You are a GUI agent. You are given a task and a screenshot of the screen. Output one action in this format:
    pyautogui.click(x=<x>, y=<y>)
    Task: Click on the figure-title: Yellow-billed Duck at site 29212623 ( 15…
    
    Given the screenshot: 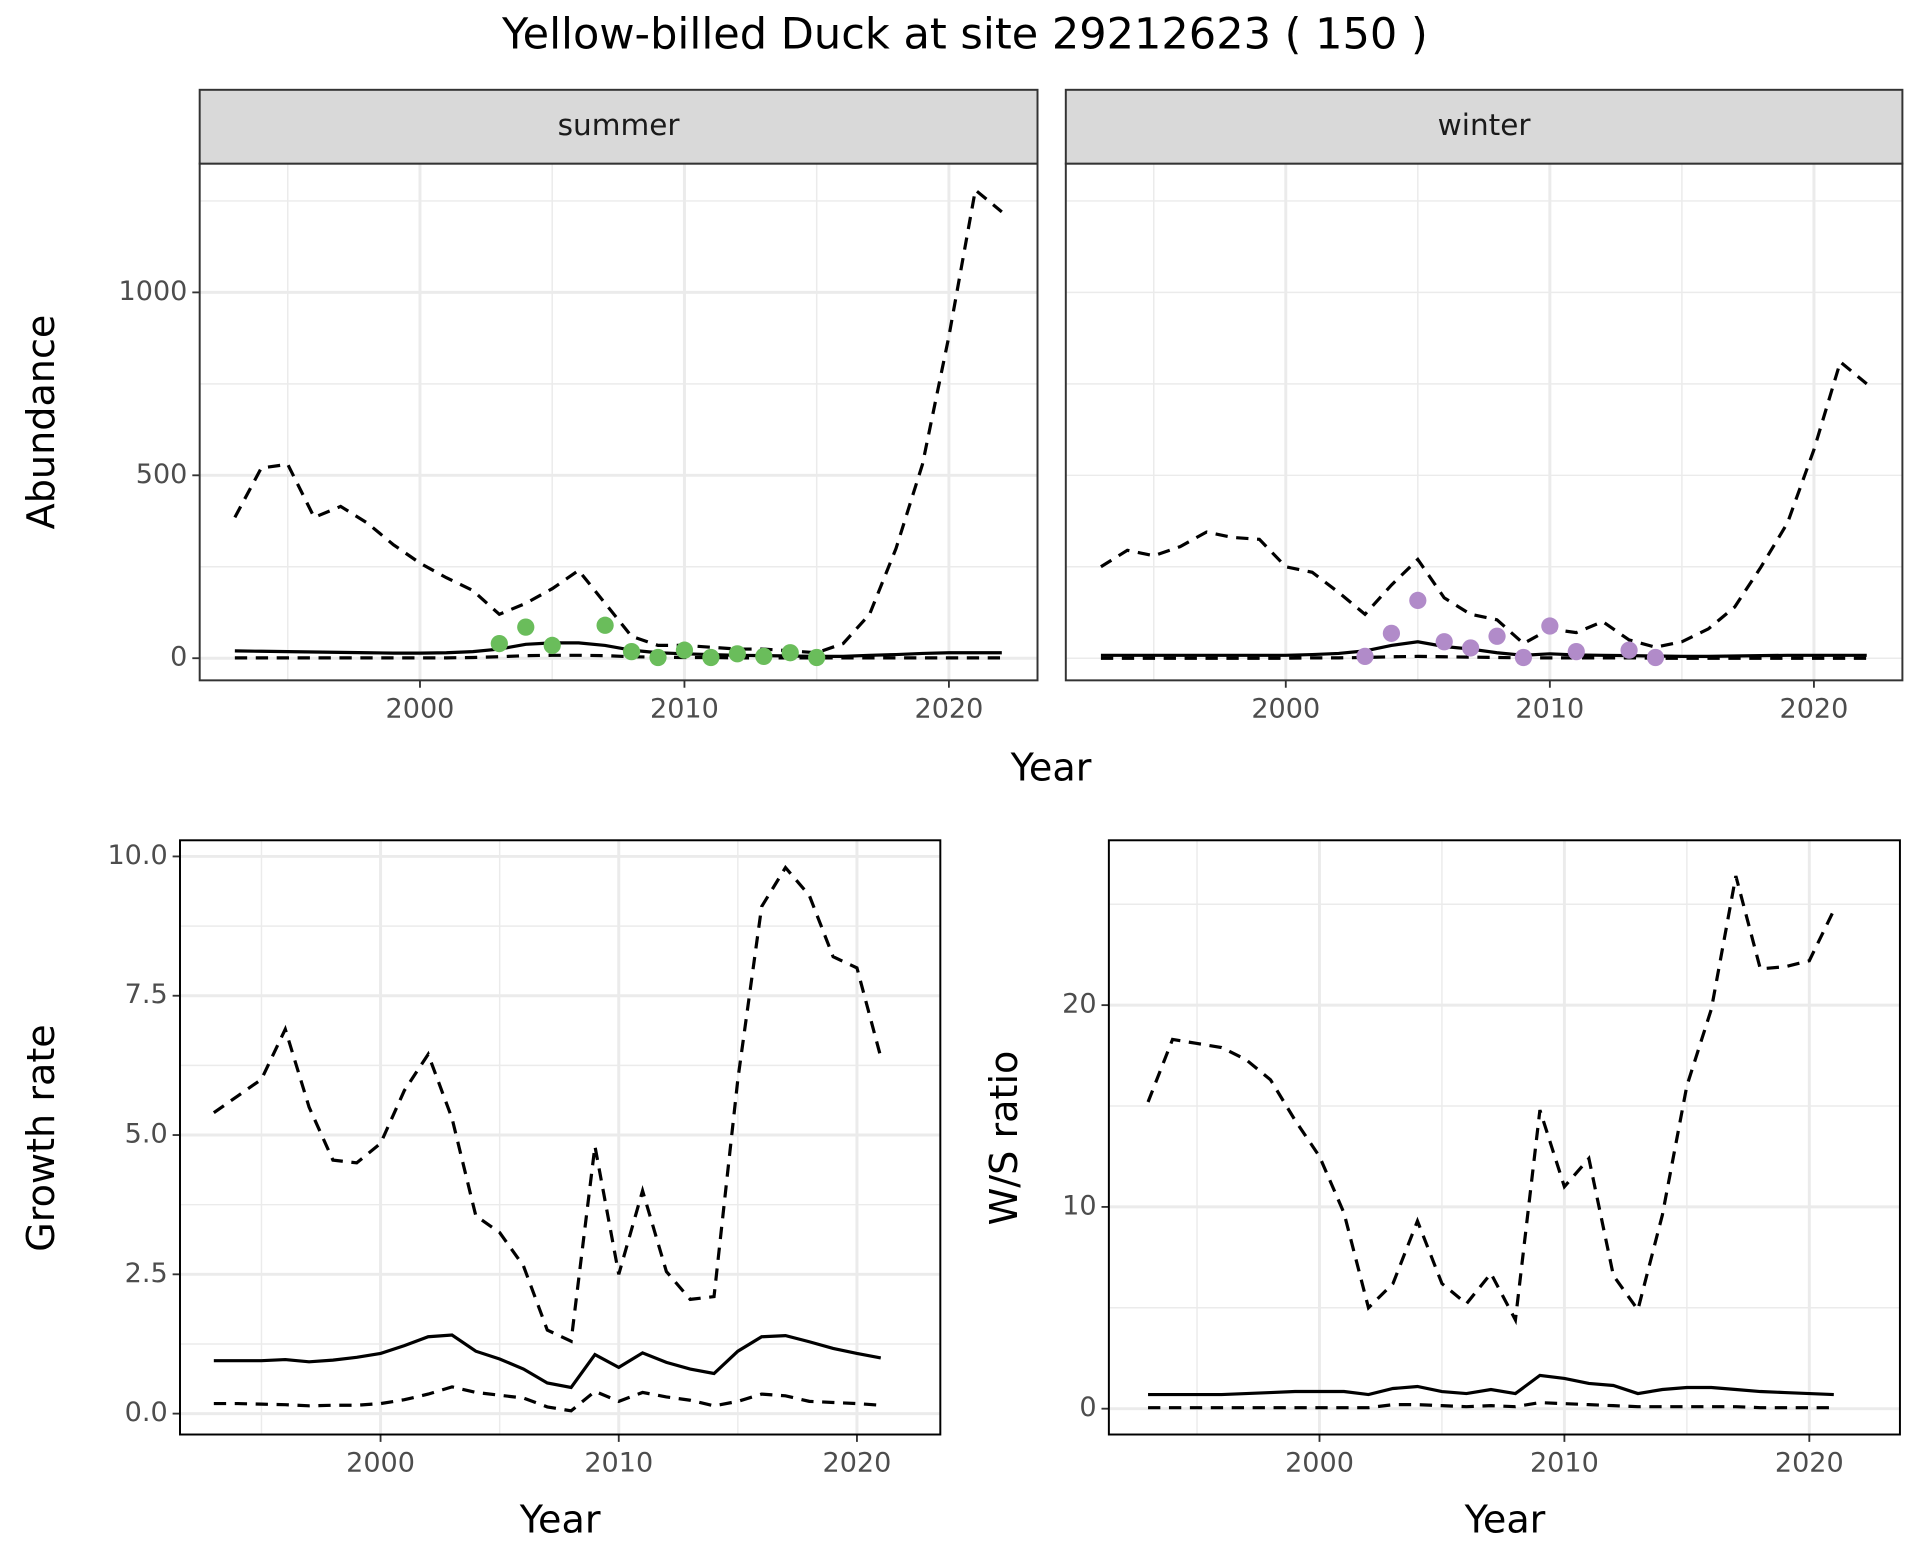 What is the action you would take?
    pyautogui.click(x=964, y=34)
    